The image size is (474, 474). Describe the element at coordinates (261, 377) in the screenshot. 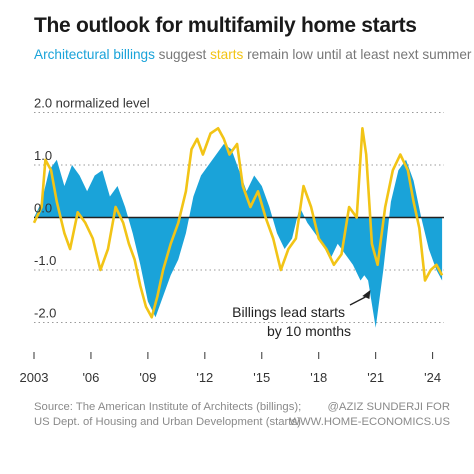

I see `x-tick-label: '15` at that location.